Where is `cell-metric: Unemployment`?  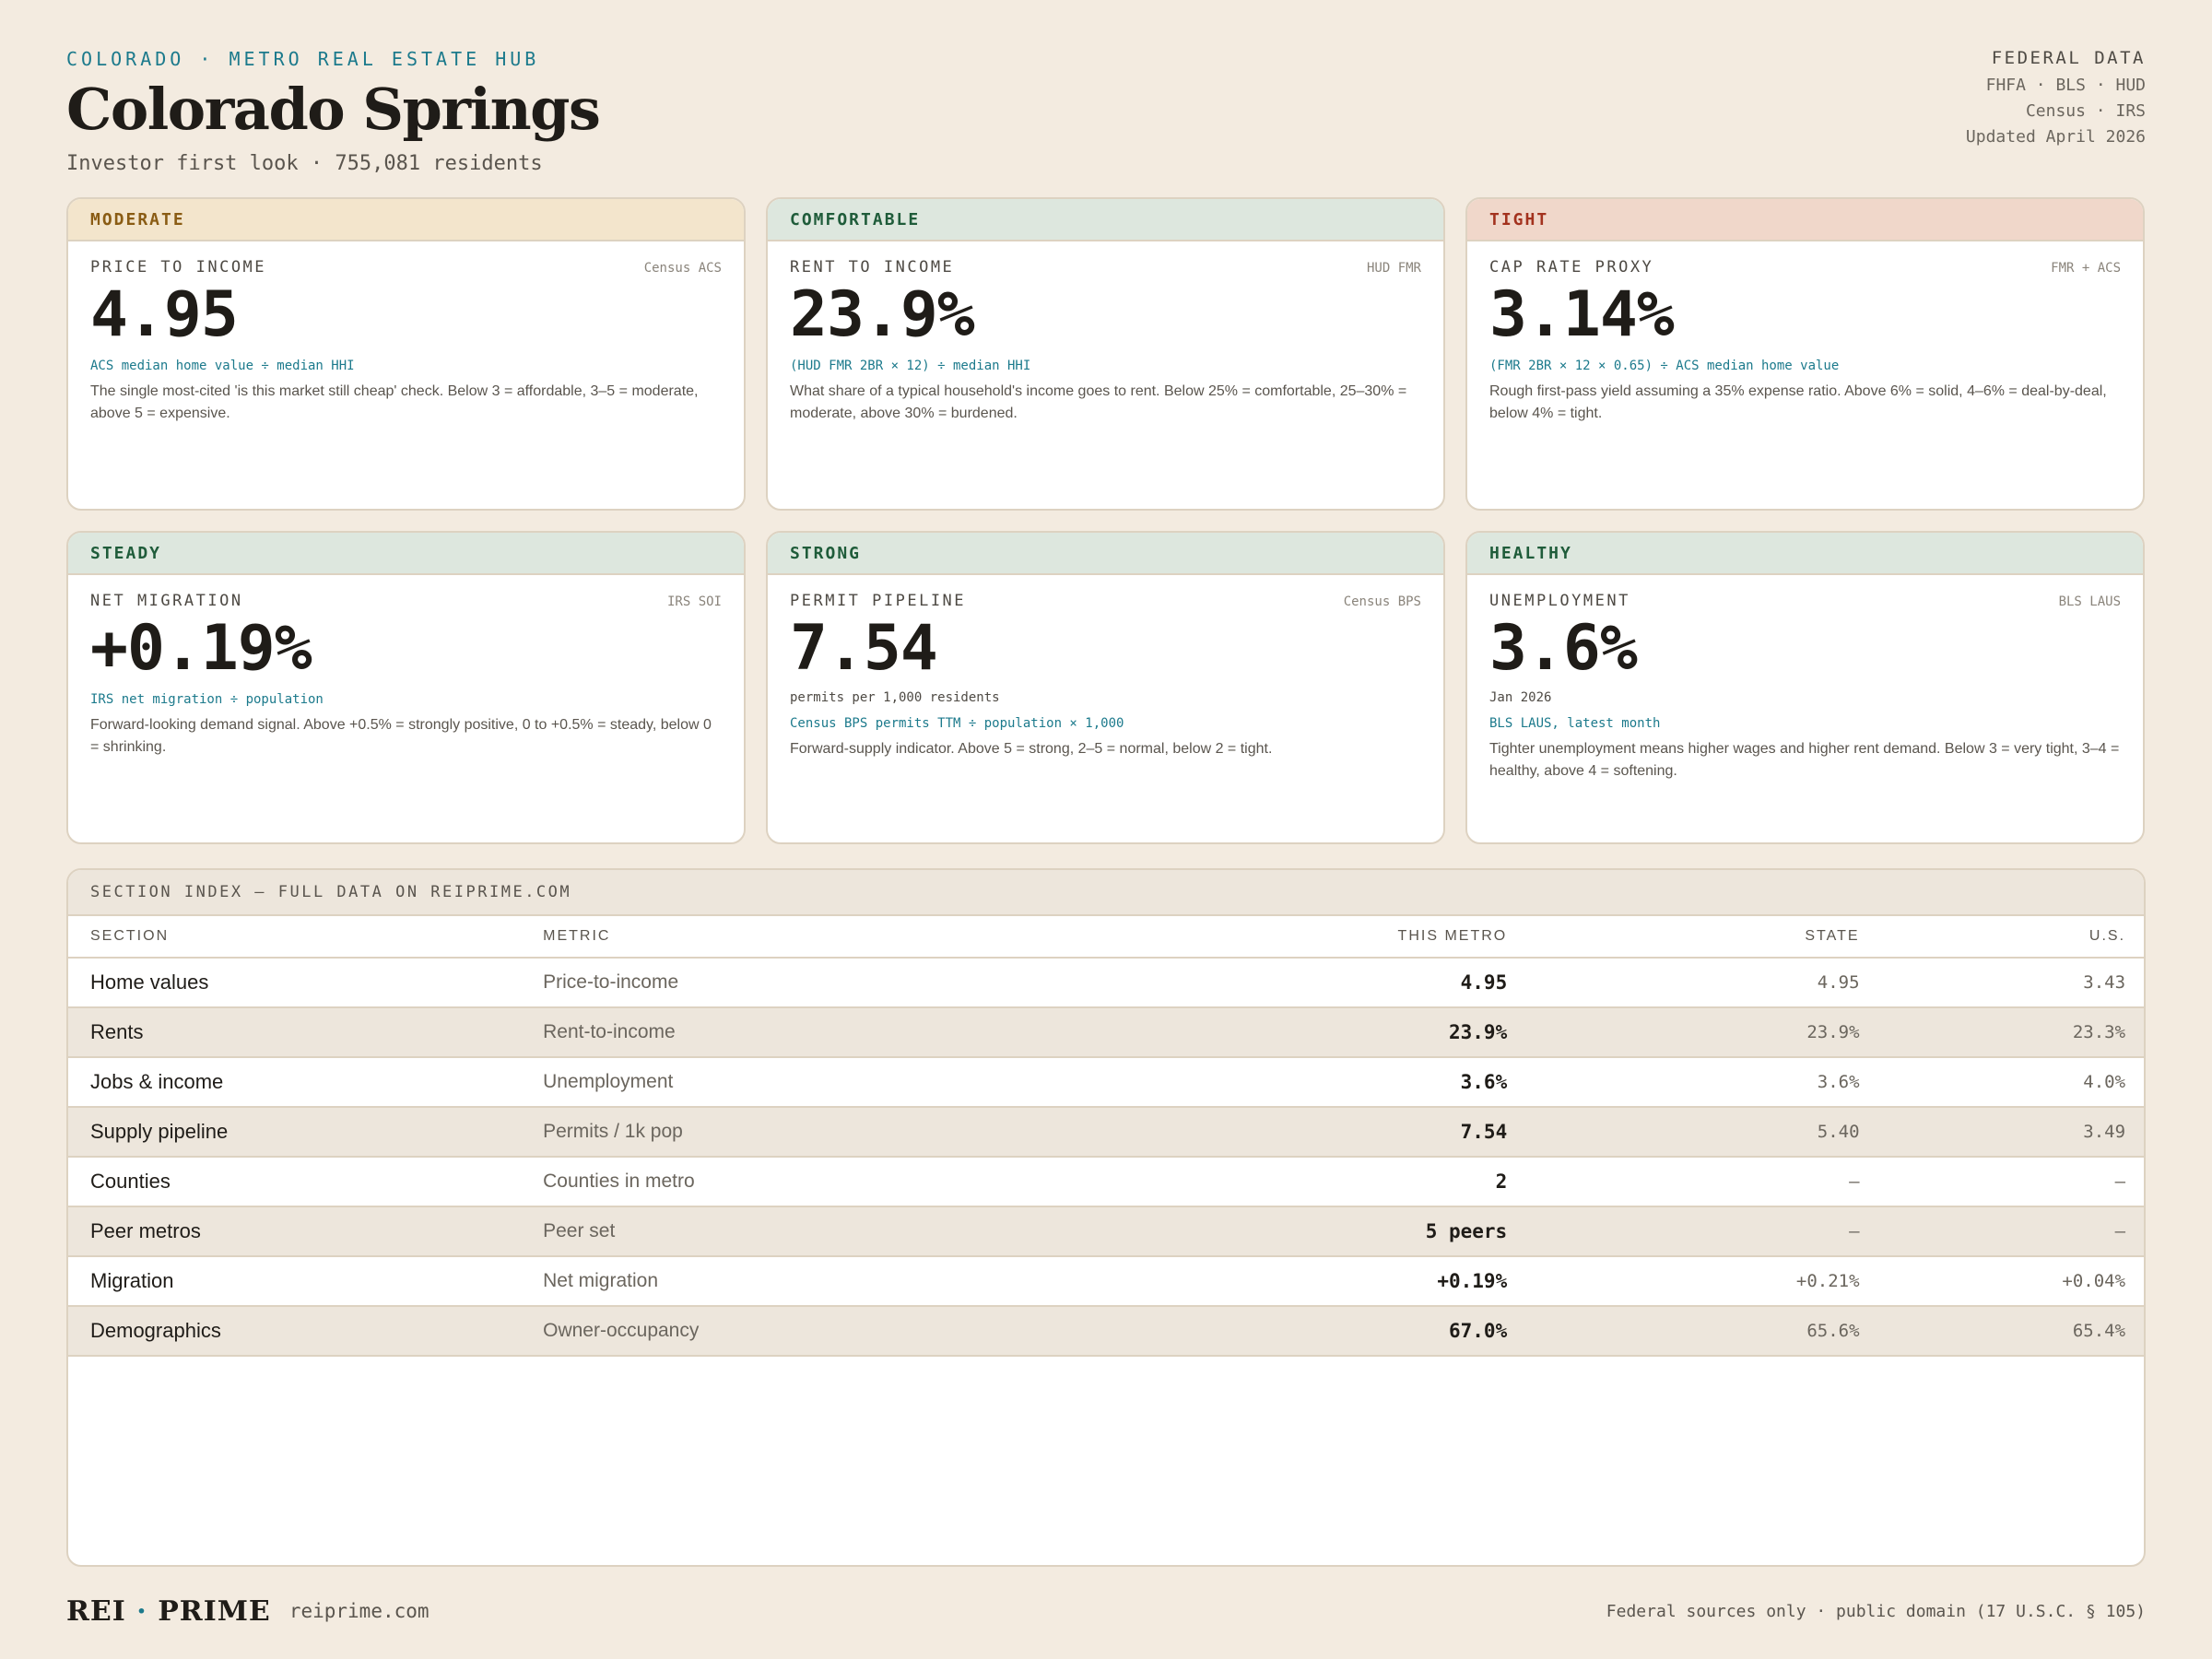 cell-metric: Unemployment is located at coordinates (608, 1081).